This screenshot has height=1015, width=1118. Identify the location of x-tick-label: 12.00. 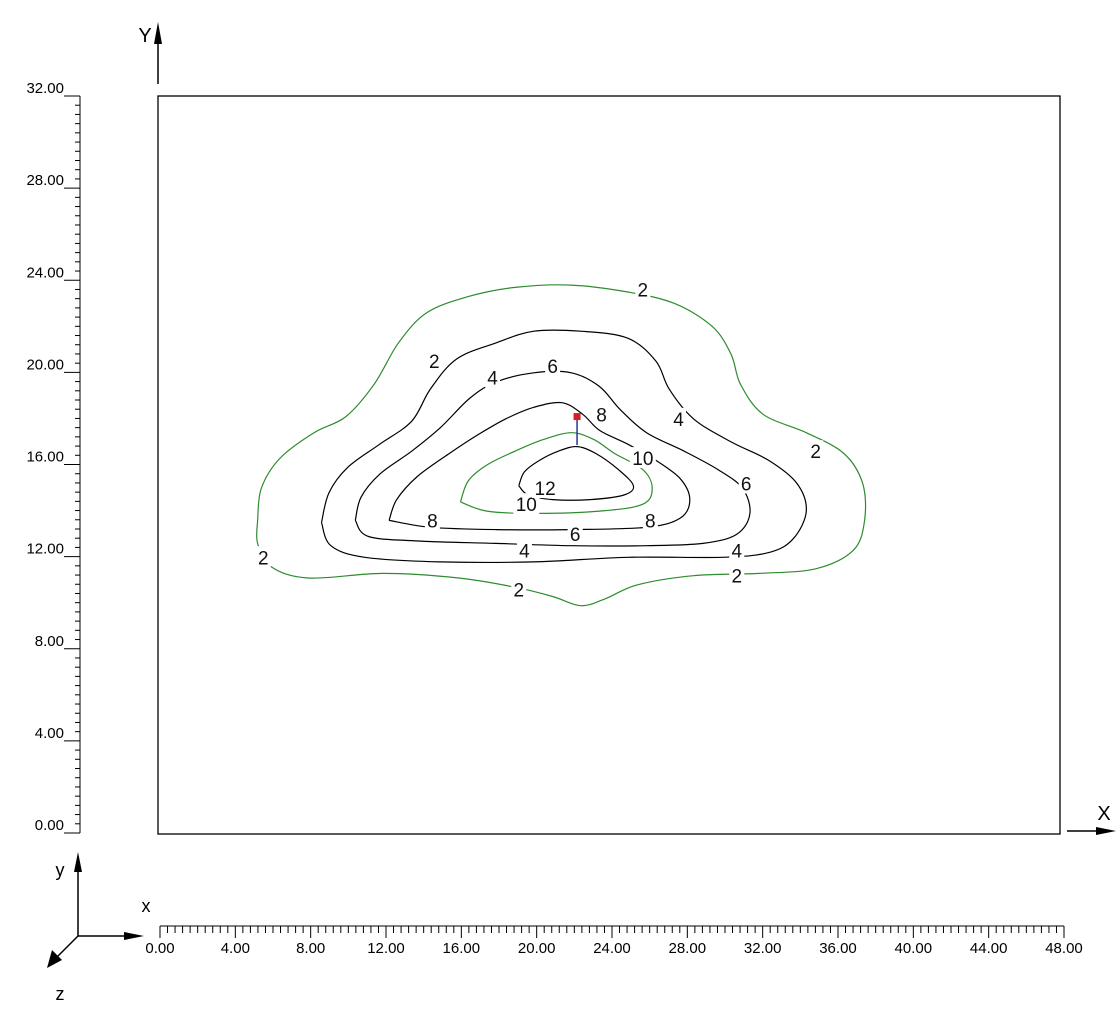
(386, 948).